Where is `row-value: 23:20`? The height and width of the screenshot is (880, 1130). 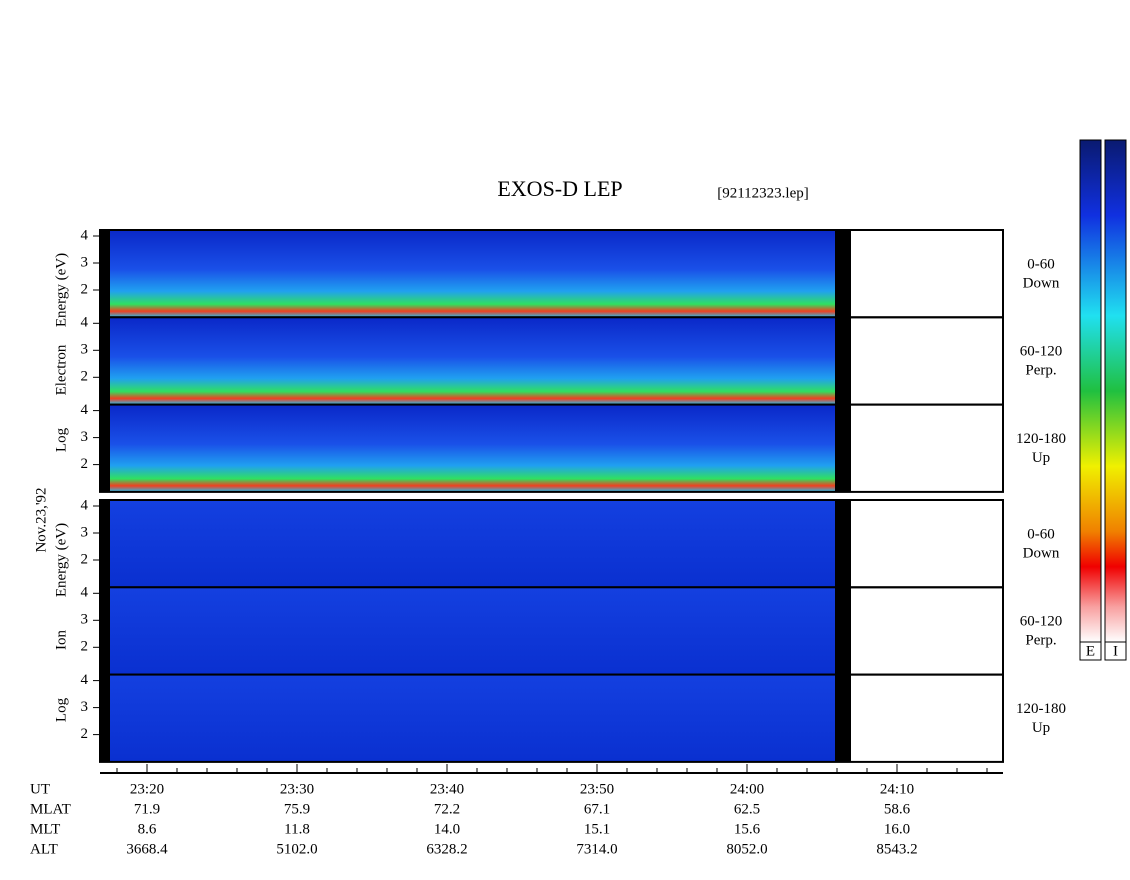
row-value: 23:20 is located at coordinates (147, 789).